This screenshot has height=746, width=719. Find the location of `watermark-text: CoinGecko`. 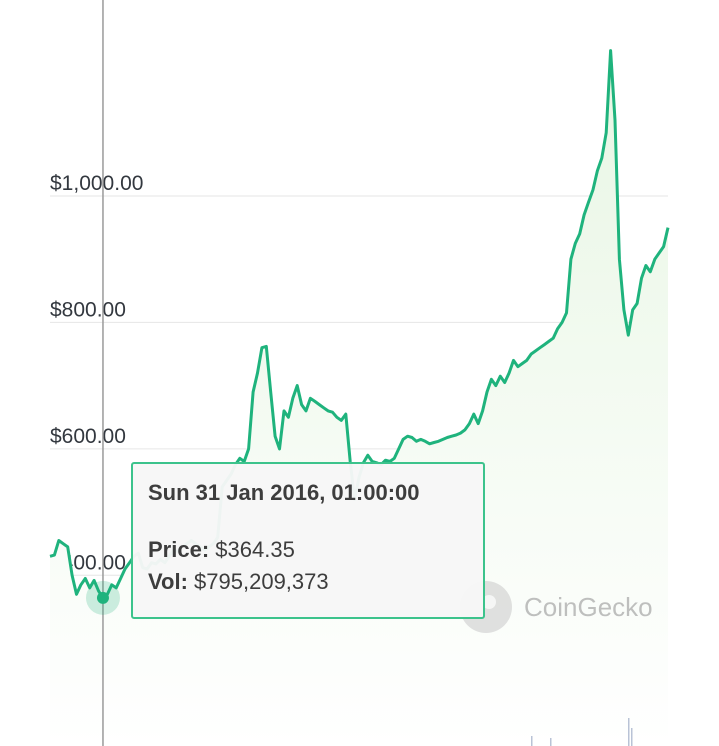

watermark-text: CoinGecko is located at coordinates (588, 606).